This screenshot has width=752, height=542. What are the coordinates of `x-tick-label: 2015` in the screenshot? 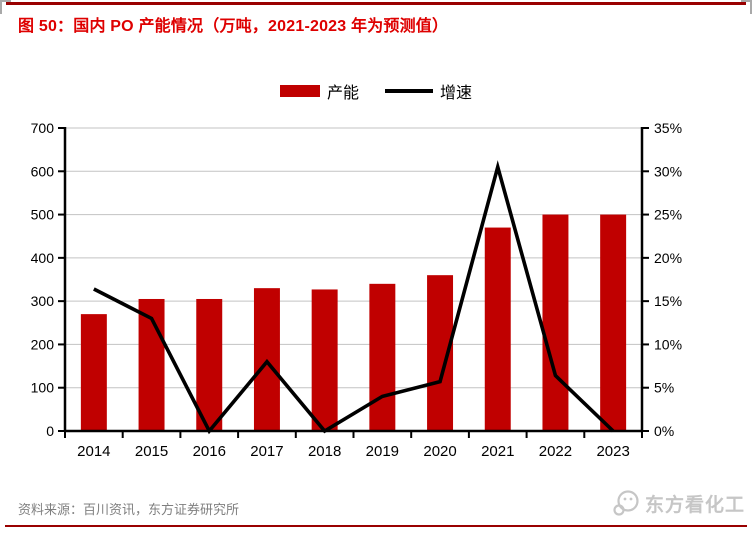 It's located at (151, 451).